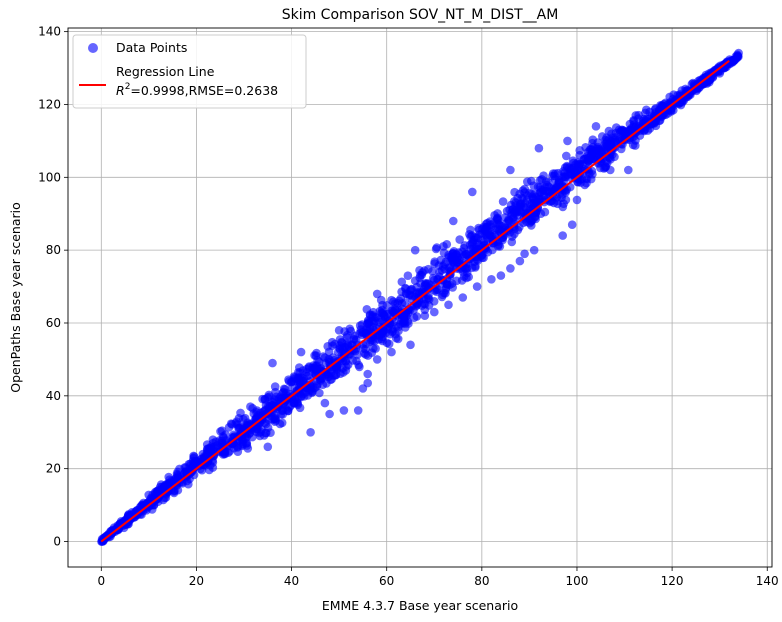 The width and height of the screenshot is (782, 622). What do you see at coordinates (196, 581) in the screenshot?
I see `x-tick-label: 20` at bounding box center [196, 581].